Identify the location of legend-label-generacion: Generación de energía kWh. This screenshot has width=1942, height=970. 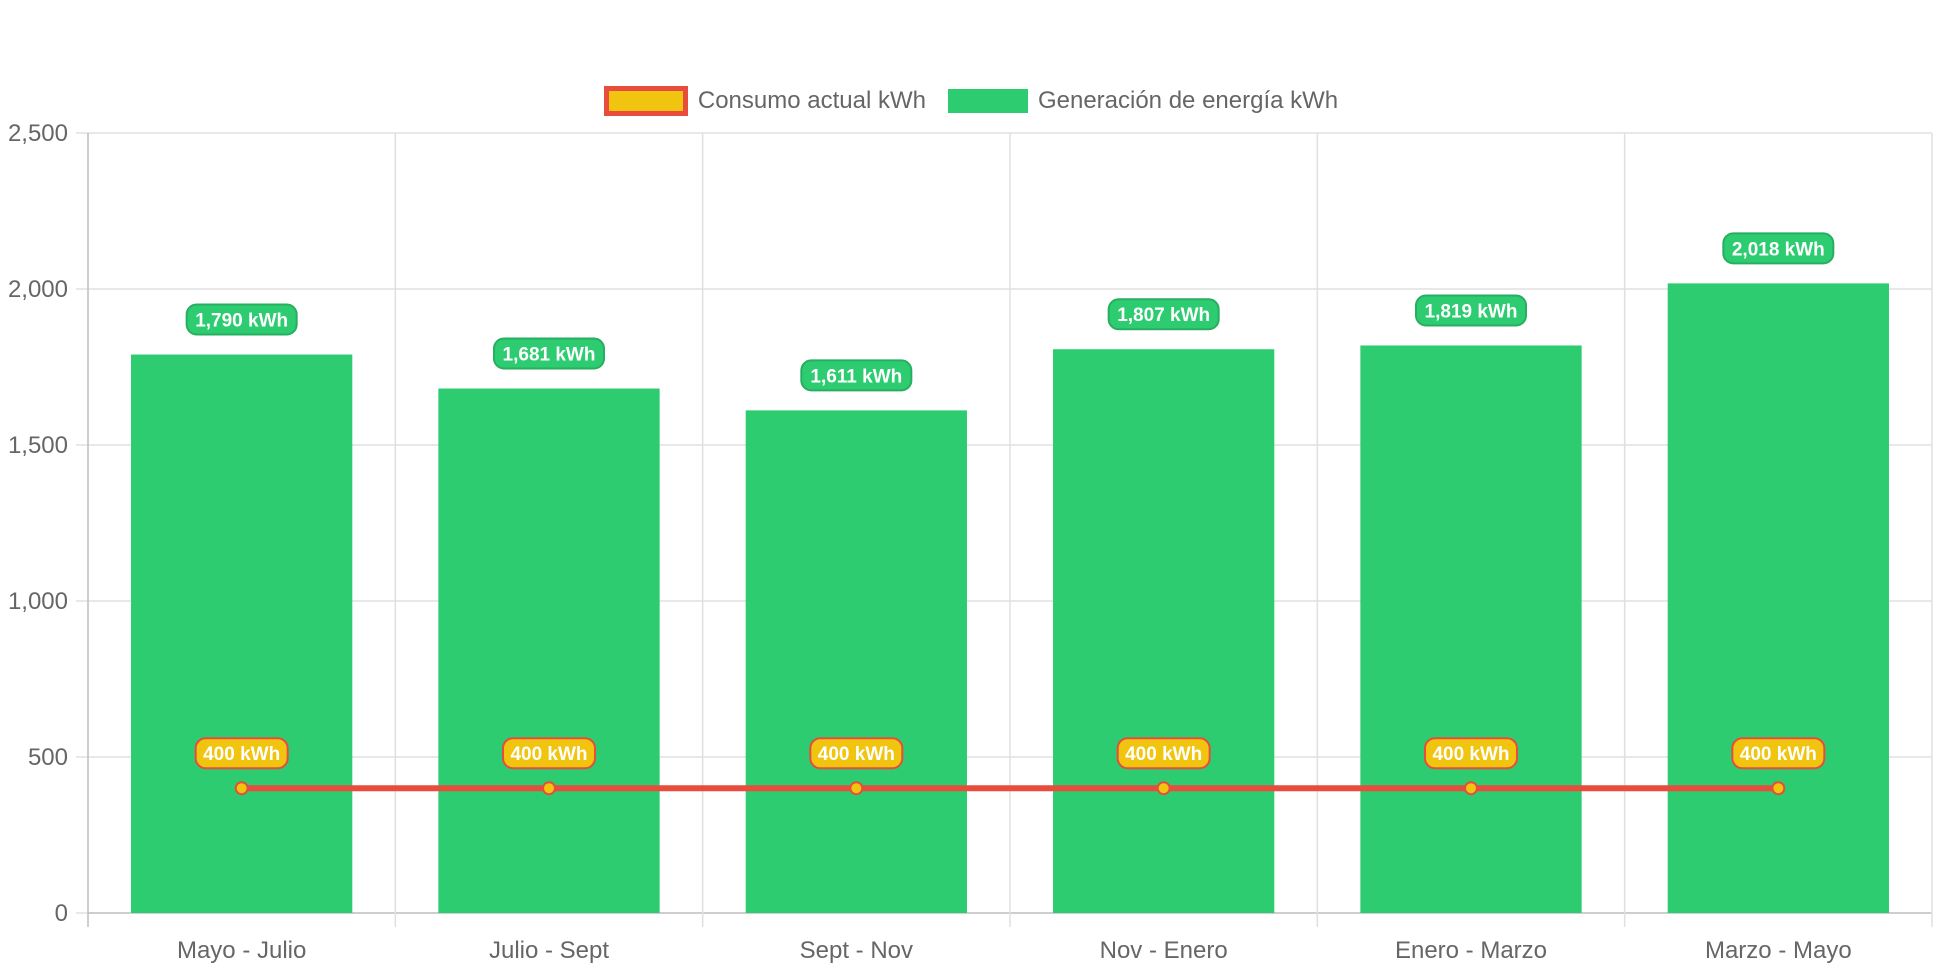
(1188, 100).